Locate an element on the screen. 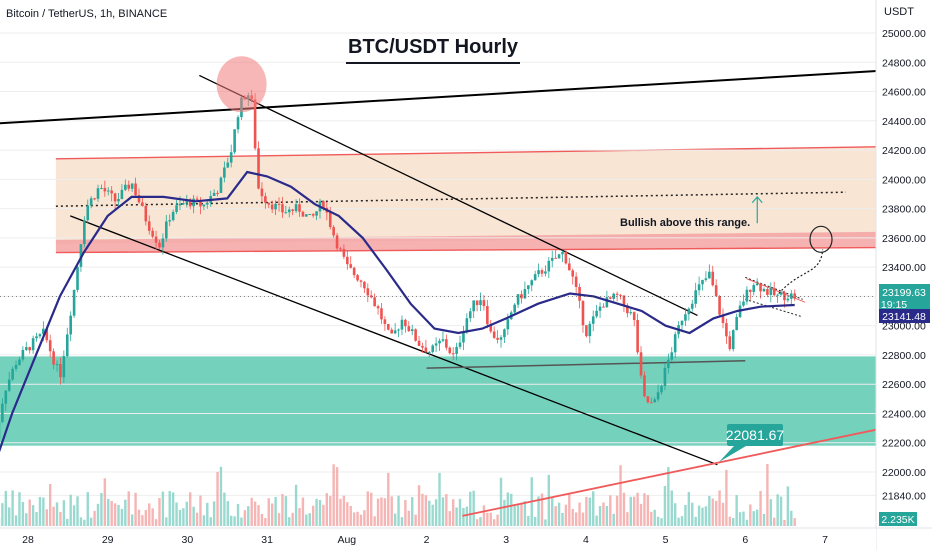  price-tick-label: 22800.00 is located at coordinates (904, 356).